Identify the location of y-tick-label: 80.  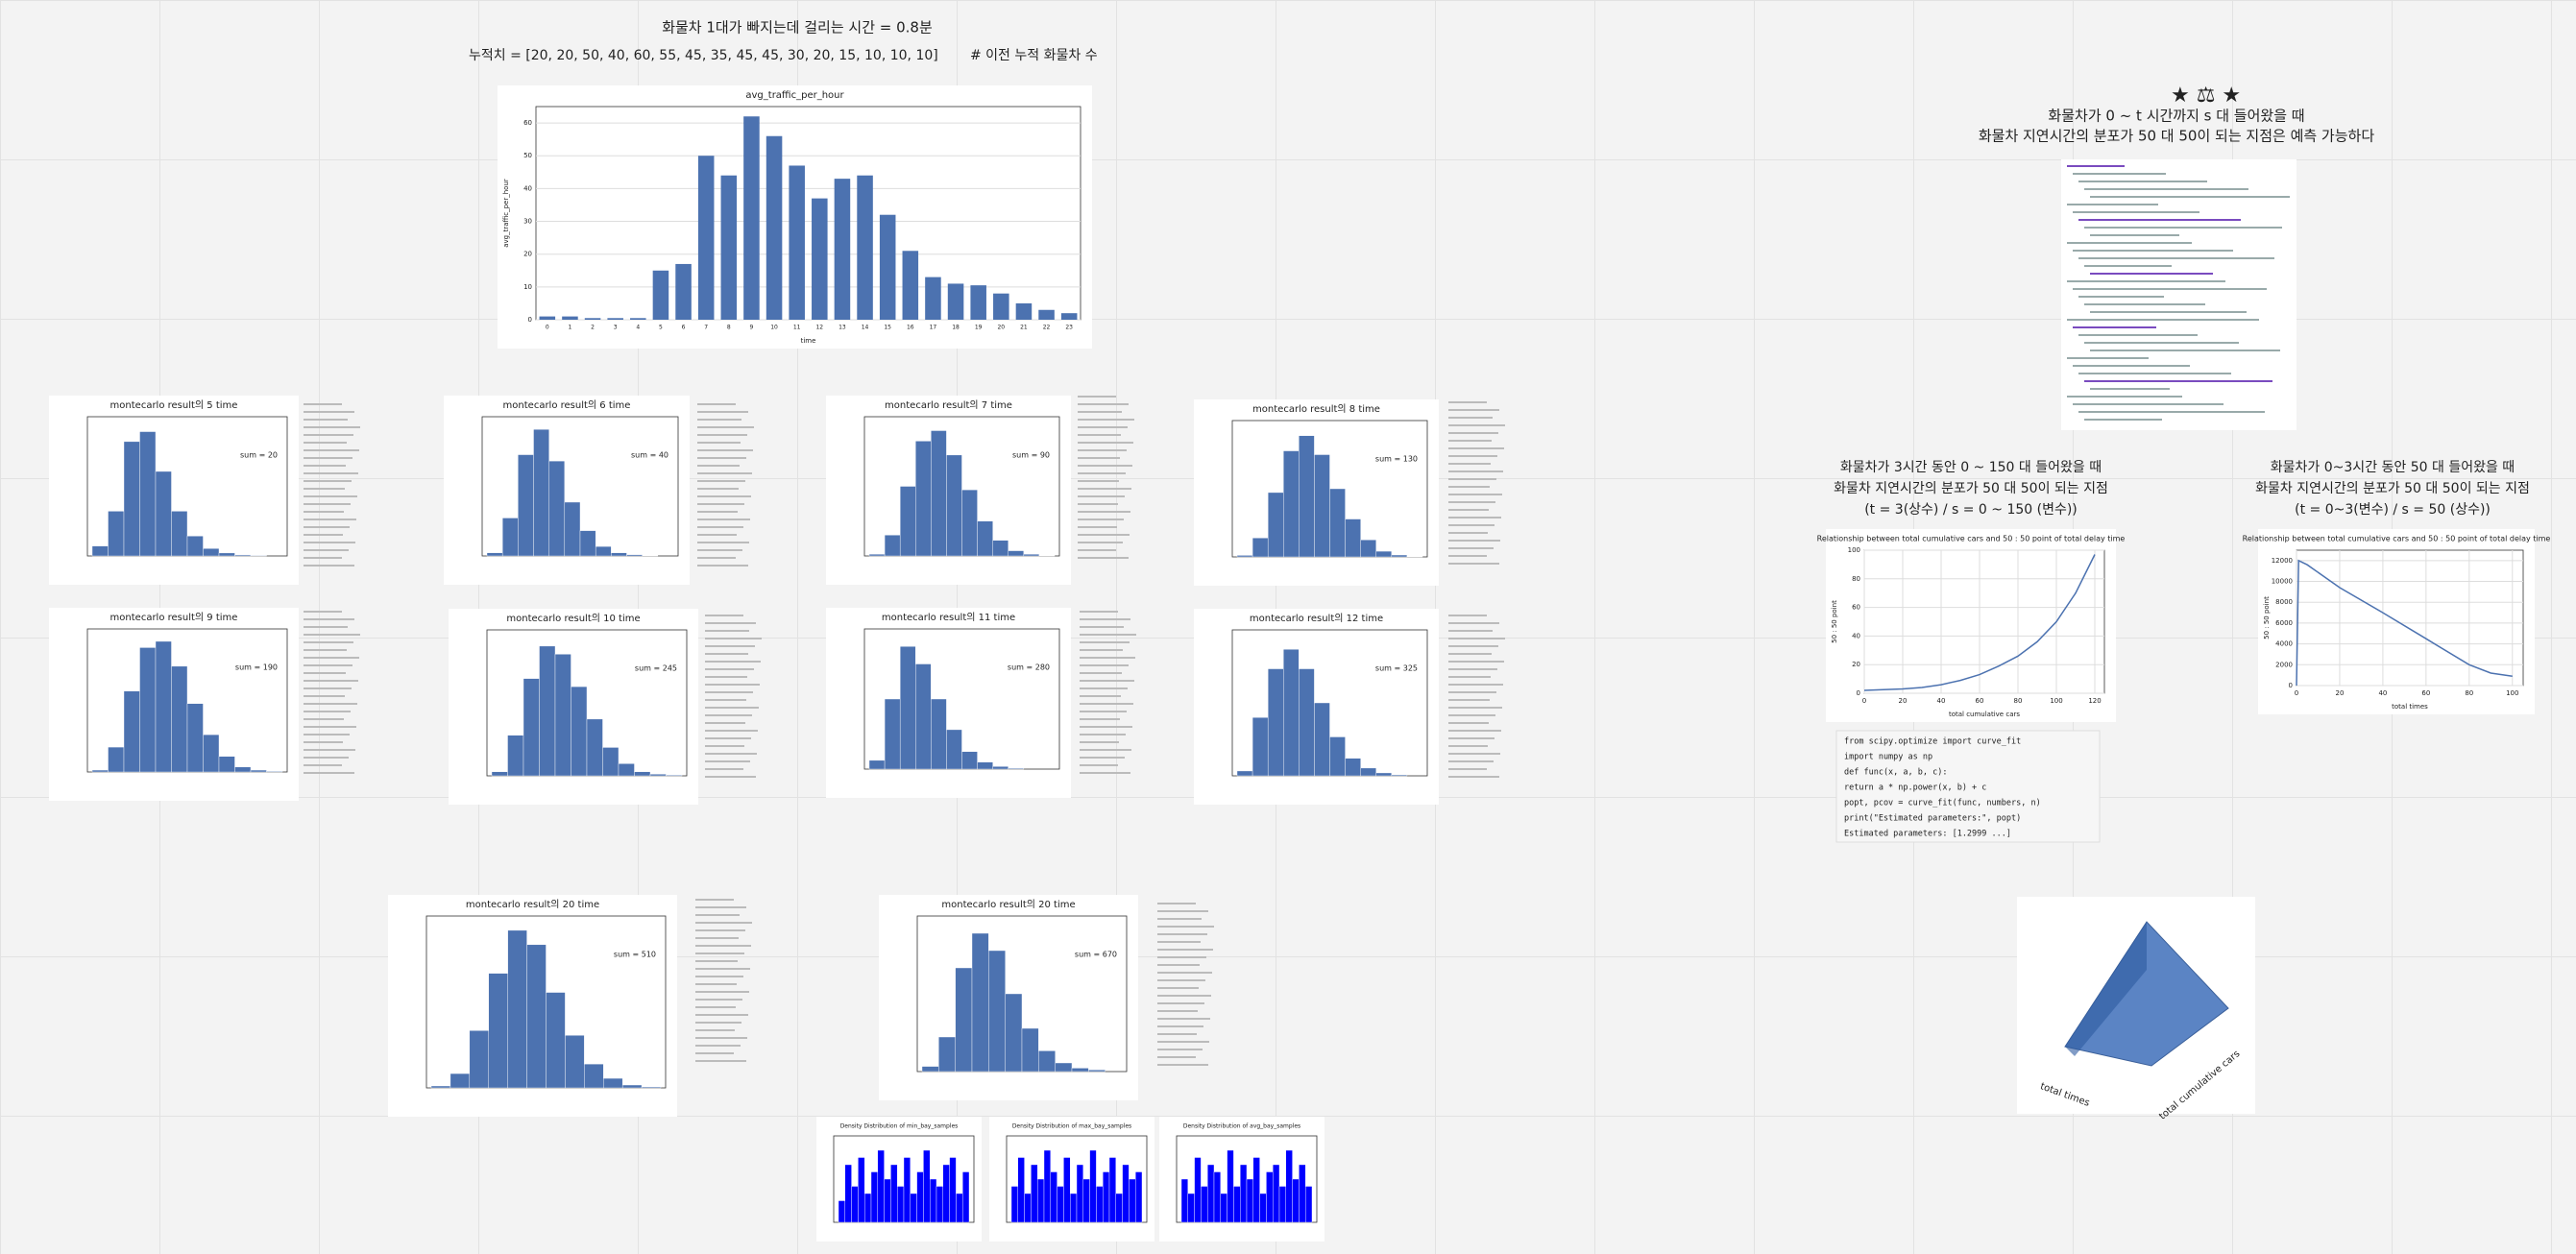
(1856, 579).